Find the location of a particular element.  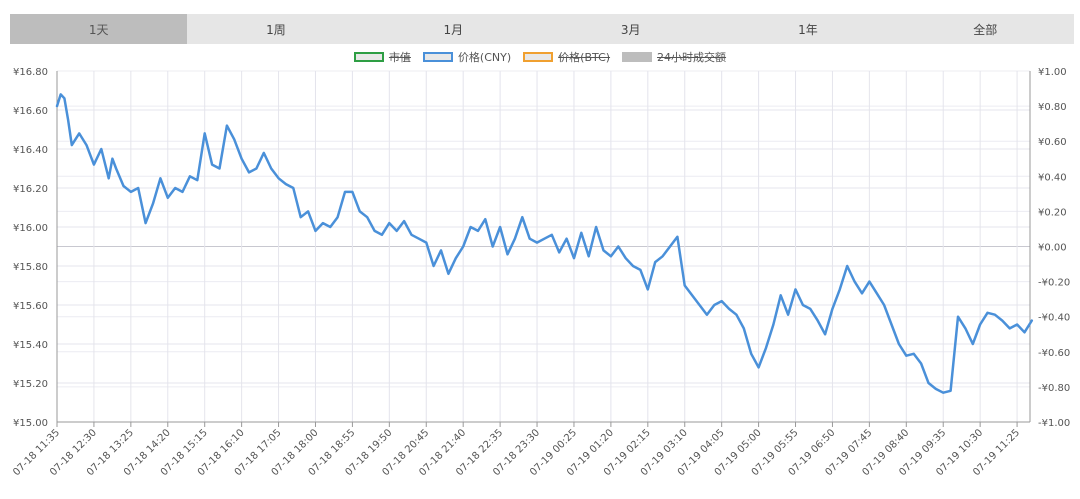

y-left-tick-label: ¥16.60 is located at coordinates (30, 111).